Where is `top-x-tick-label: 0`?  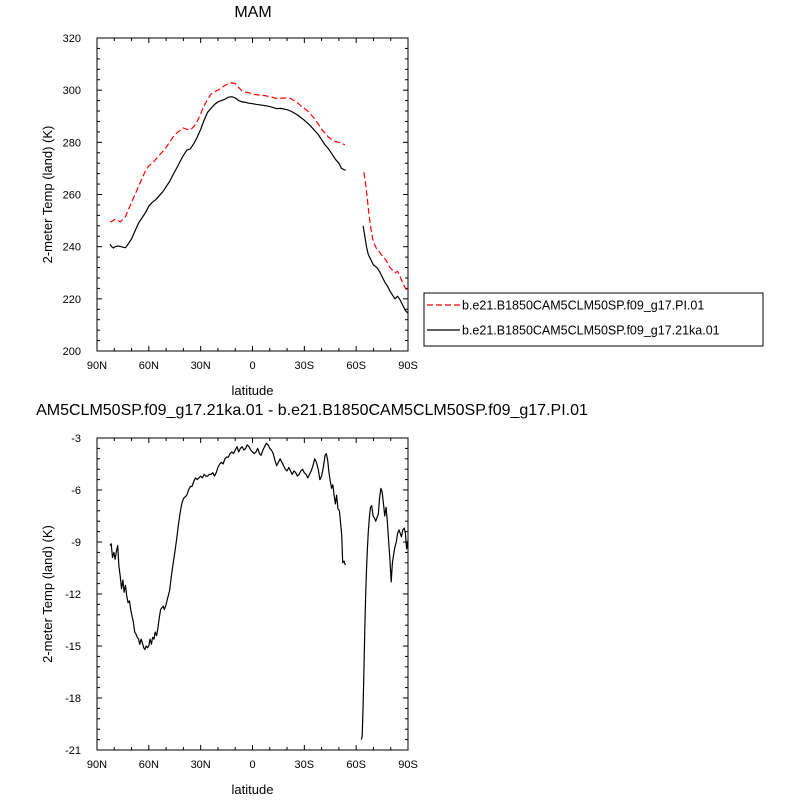 top-x-tick-label: 0 is located at coordinates (252, 366).